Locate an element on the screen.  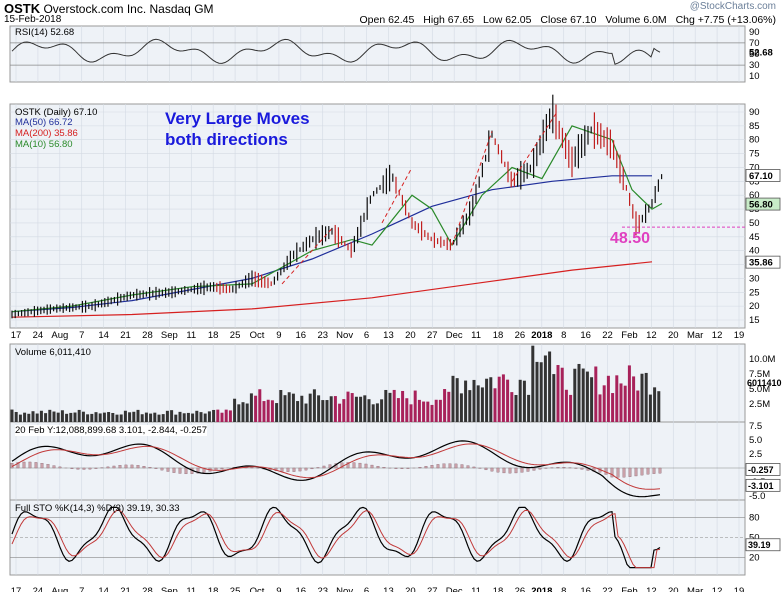
x-axis-label-bottom: 19 is located at coordinates (739, 589).